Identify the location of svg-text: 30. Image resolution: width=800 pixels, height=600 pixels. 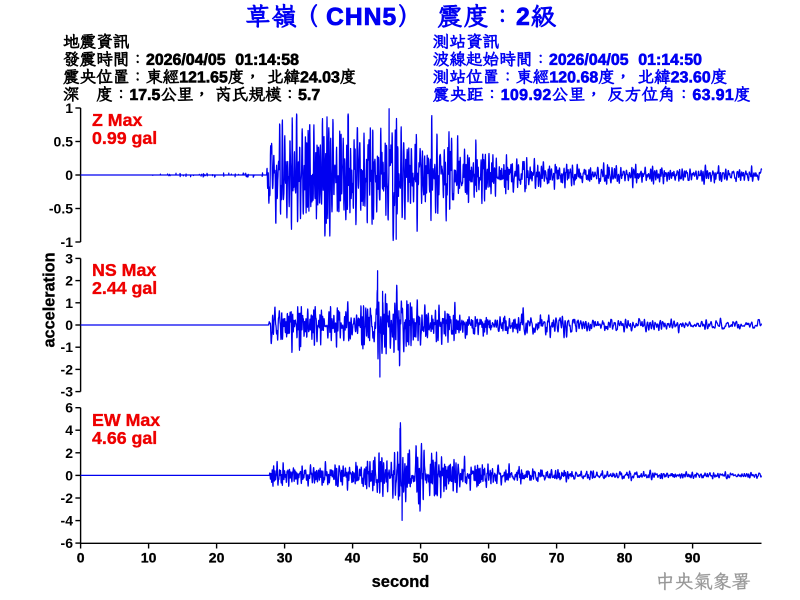
(285, 558).